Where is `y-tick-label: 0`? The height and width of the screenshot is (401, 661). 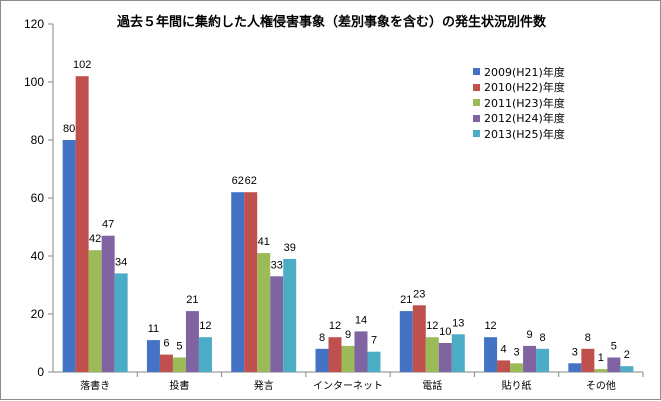 y-tick-label: 0 is located at coordinates (40, 372).